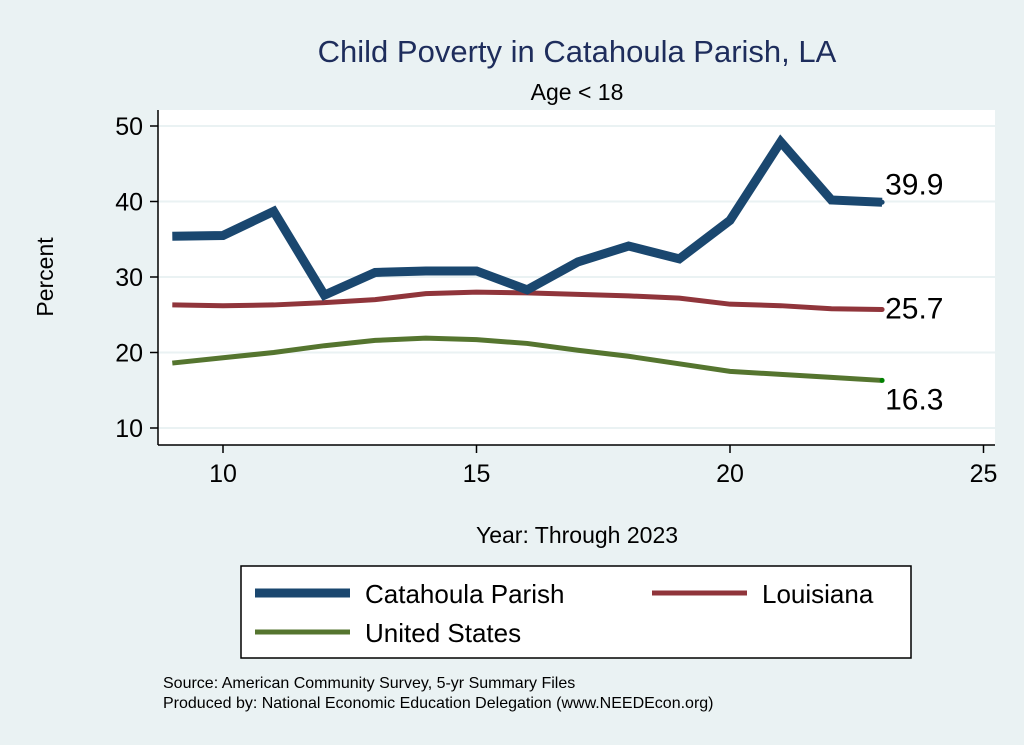  What do you see at coordinates (577, 535) in the screenshot?
I see `x-axis-label: Year: Through 2023` at bounding box center [577, 535].